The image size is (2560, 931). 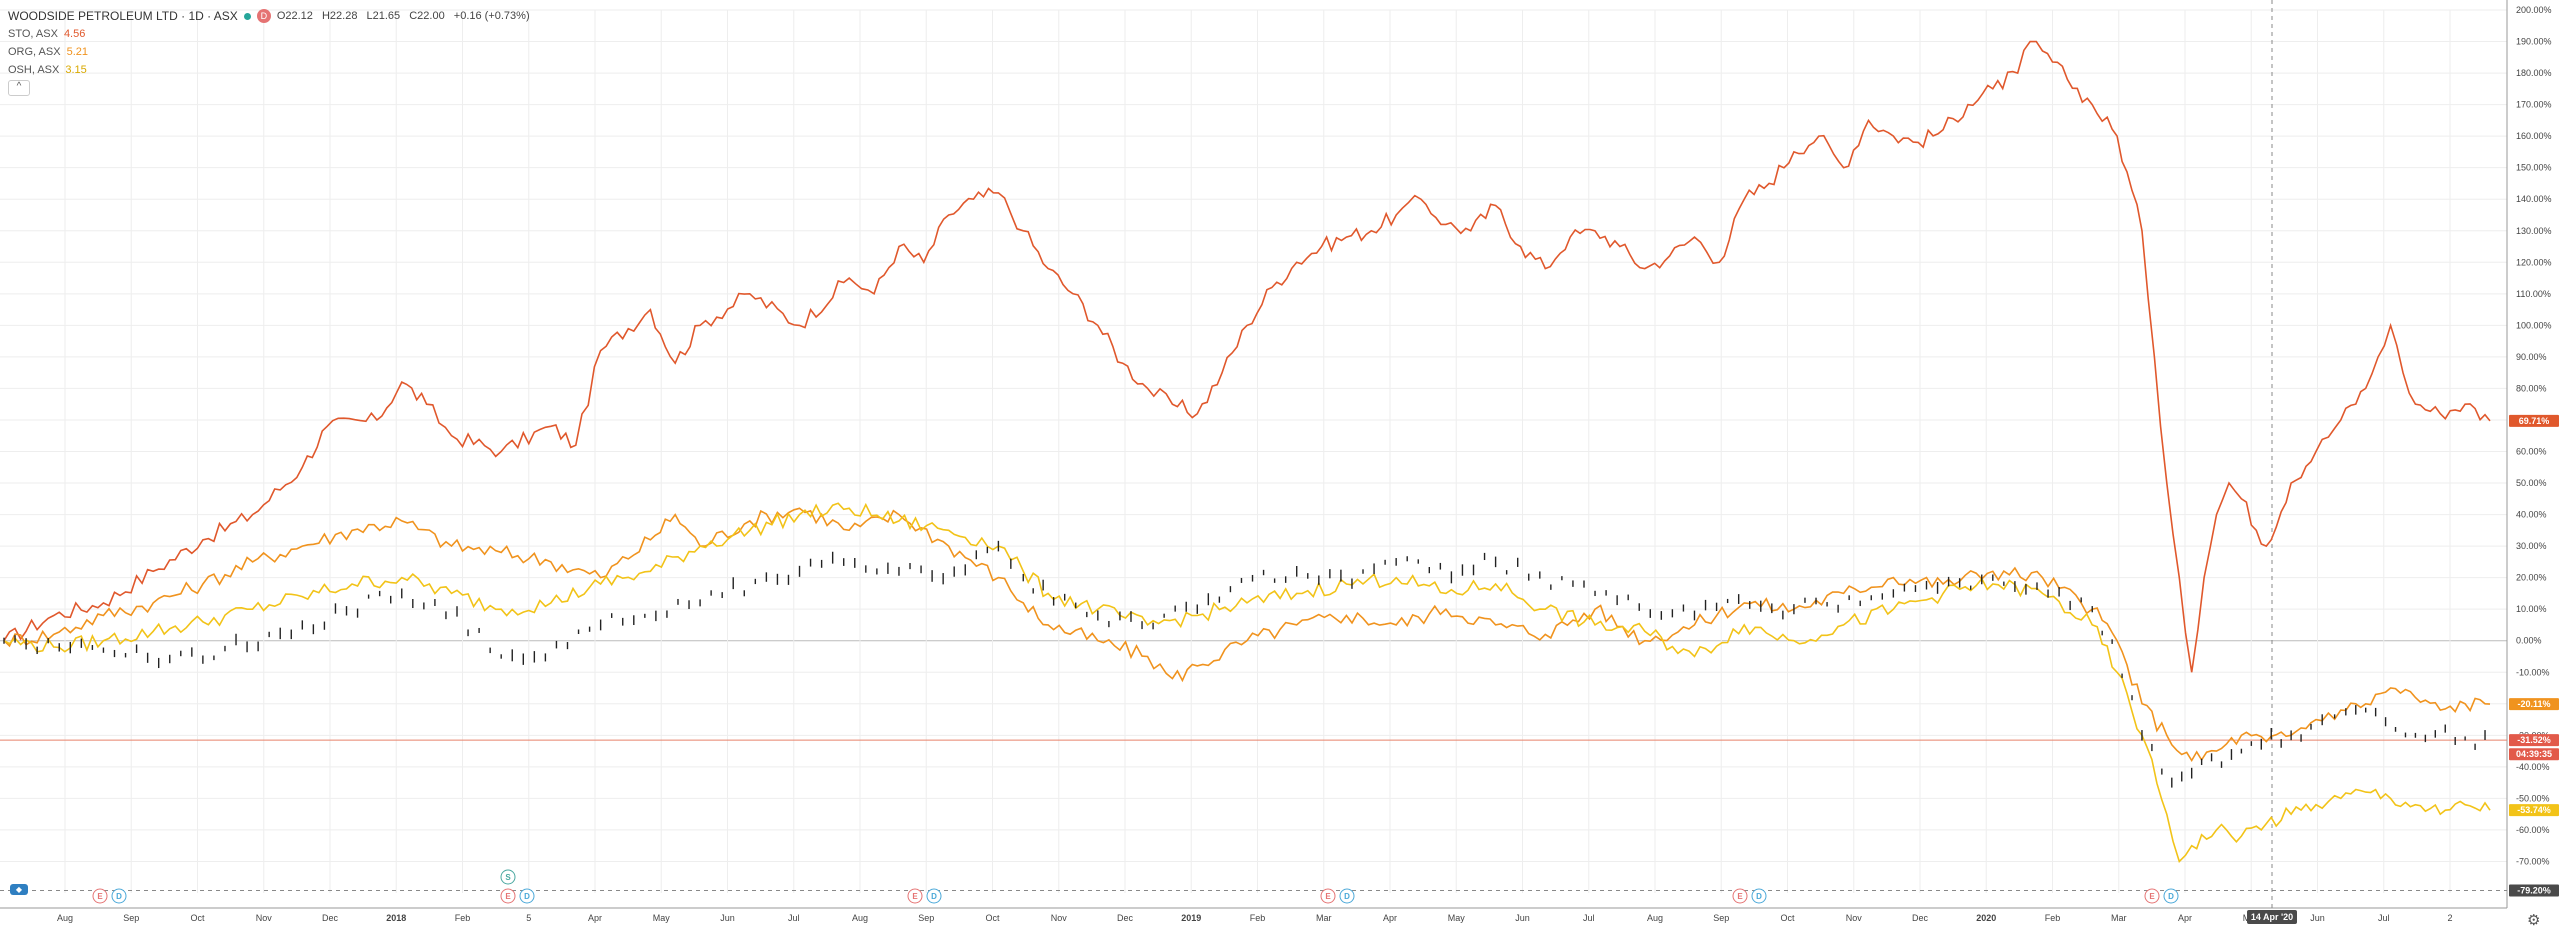 I want to click on collapse-legend-button: ^, so click(x=19, y=88).